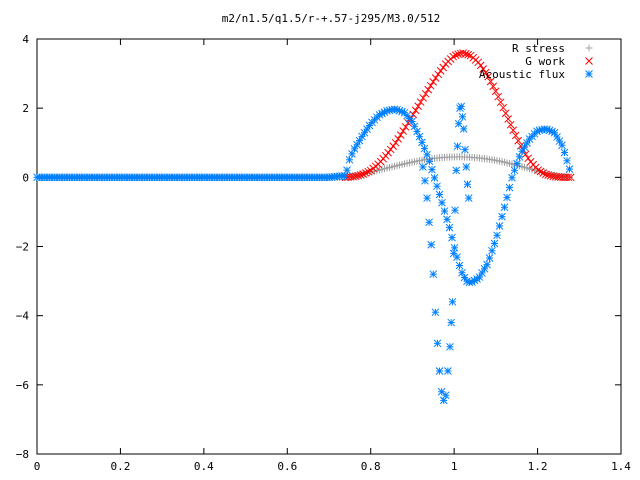  Describe the element at coordinates (22, 454) in the screenshot. I see `y-tick-label: −8` at that location.